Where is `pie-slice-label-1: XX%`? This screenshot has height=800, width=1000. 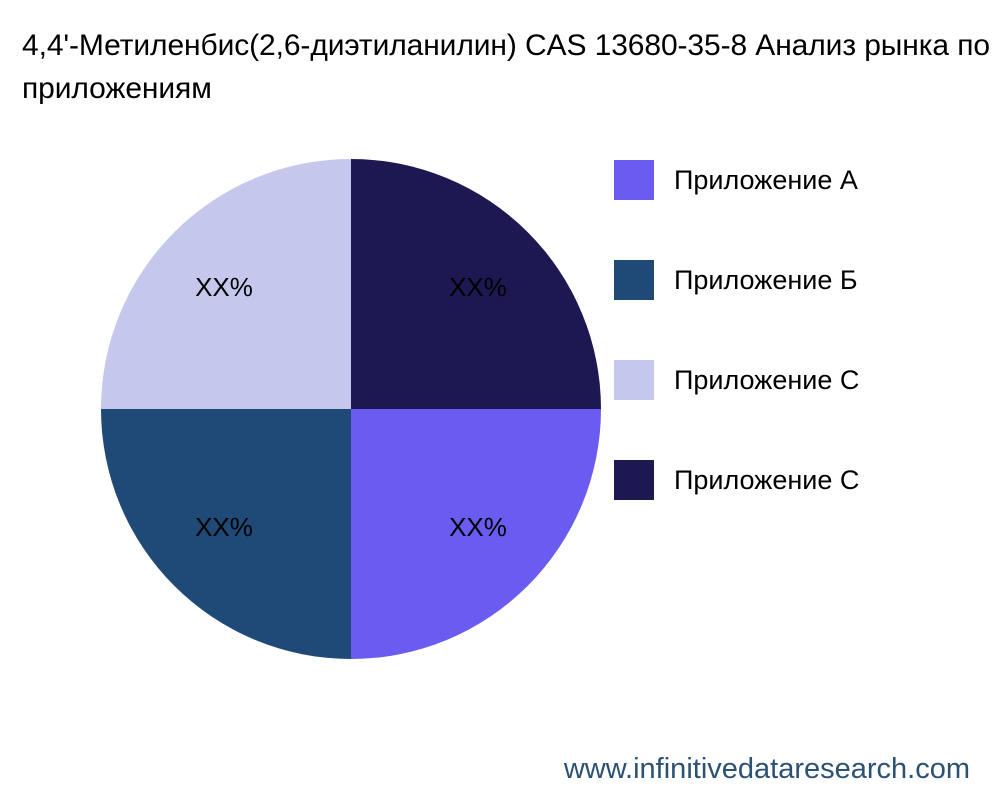 pie-slice-label-1: XX% is located at coordinates (478, 527).